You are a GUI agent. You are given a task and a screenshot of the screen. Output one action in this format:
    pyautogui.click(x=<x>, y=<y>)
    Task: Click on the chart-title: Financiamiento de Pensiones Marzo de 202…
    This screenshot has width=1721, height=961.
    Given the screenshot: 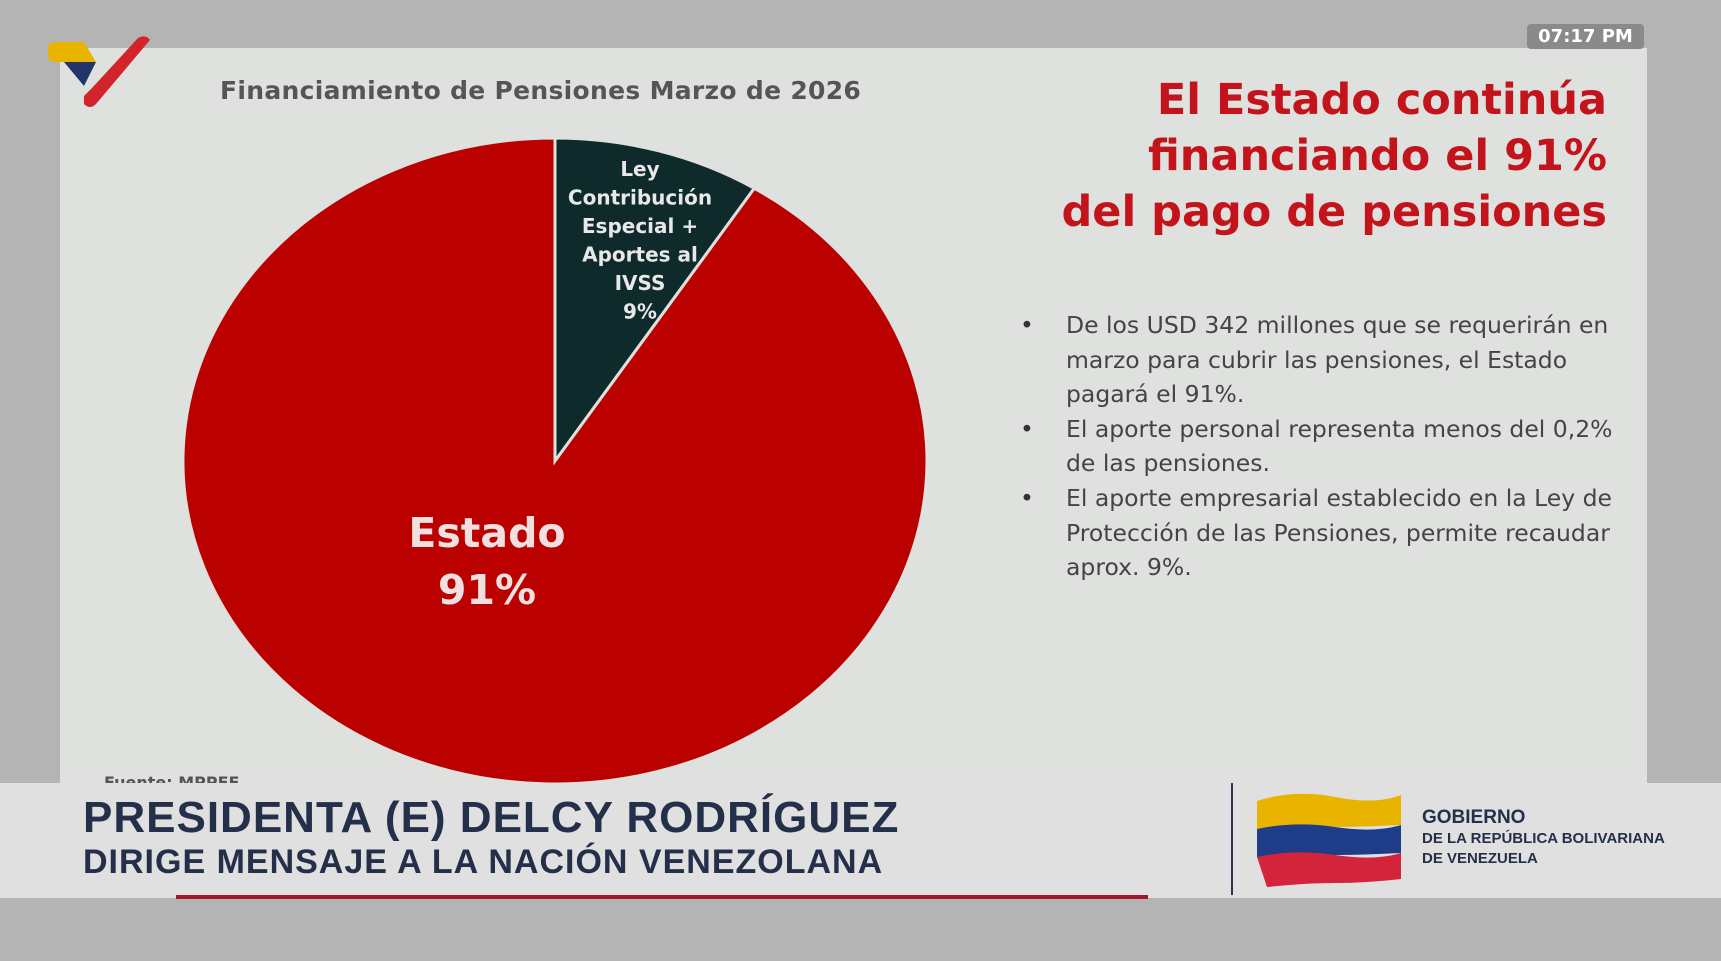 What is the action you would take?
    pyautogui.click(x=541, y=90)
    